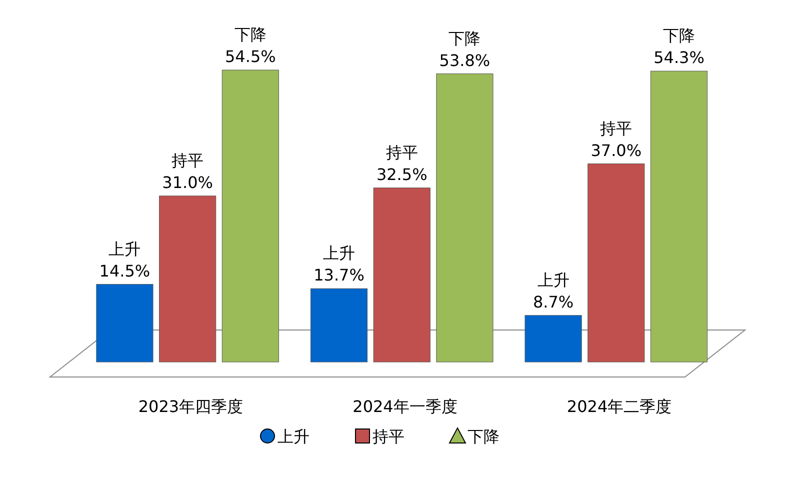 The width and height of the screenshot is (800, 495). Describe the element at coordinates (619, 406) in the screenshot. I see `x-tick-label: 2024年二季度` at that location.